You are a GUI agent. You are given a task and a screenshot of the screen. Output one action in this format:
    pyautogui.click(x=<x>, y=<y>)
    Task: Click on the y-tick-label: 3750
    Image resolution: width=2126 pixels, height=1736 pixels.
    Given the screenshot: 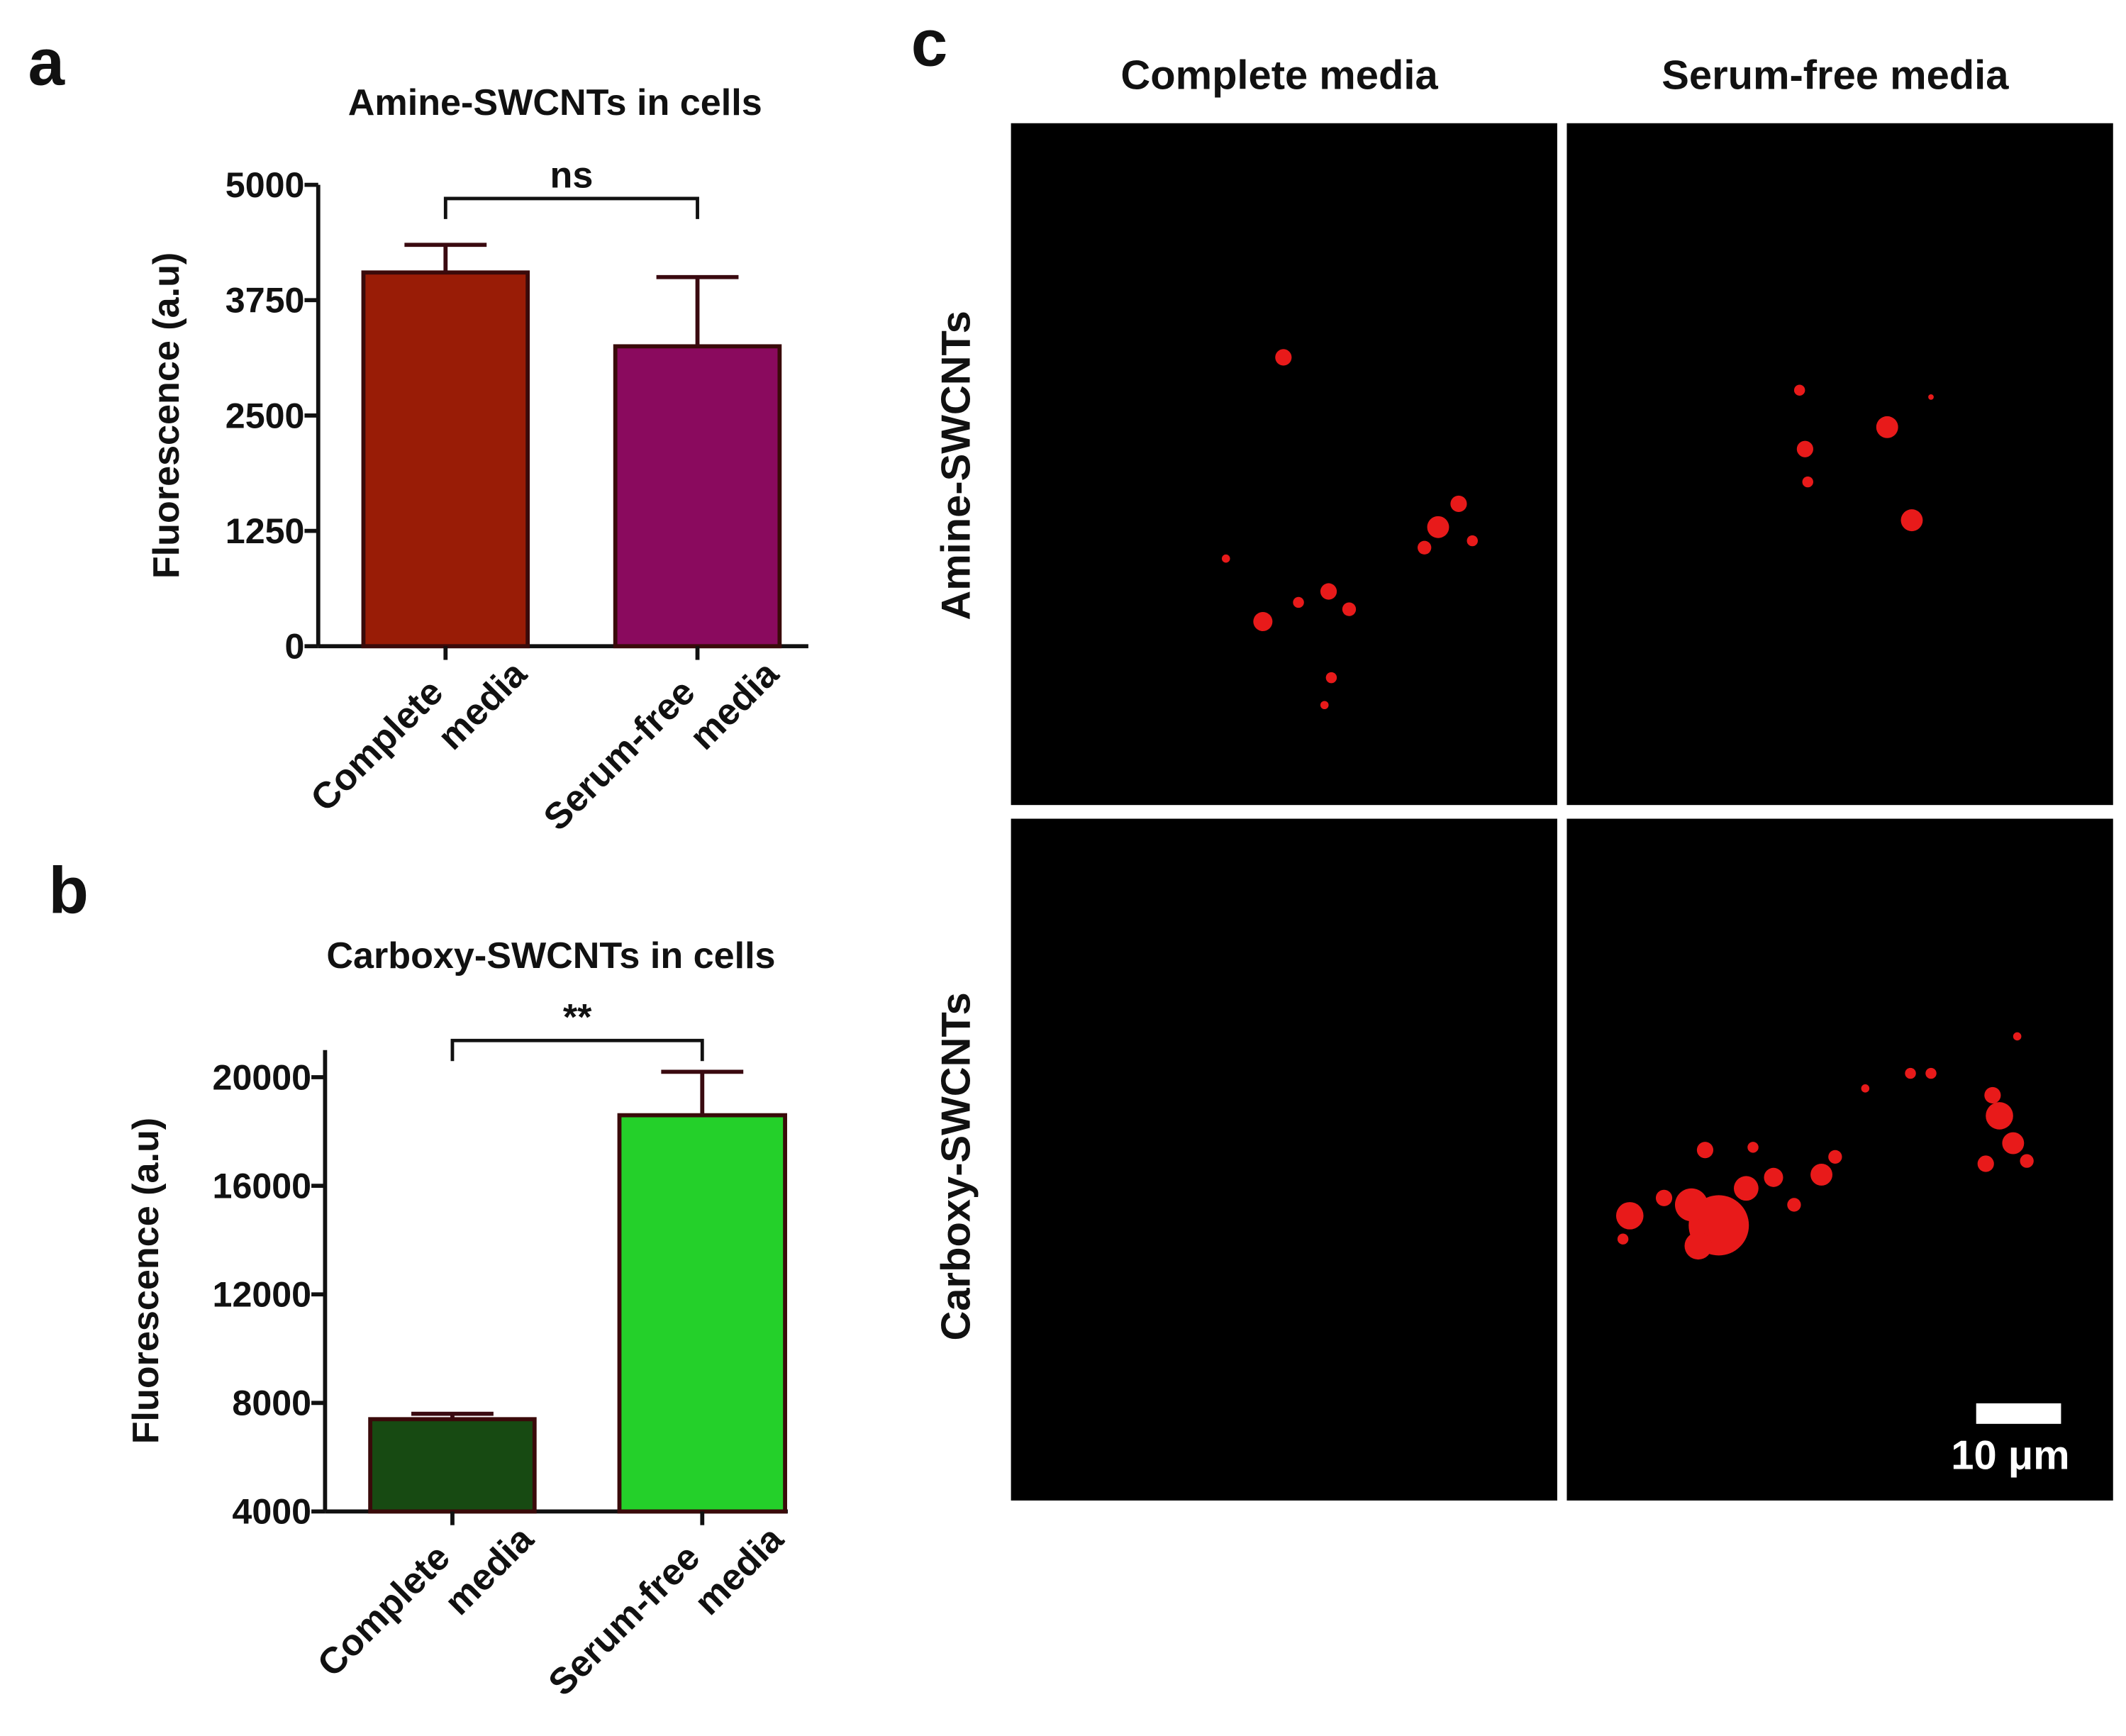 What is the action you would take?
    pyautogui.click(x=265, y=301)
    